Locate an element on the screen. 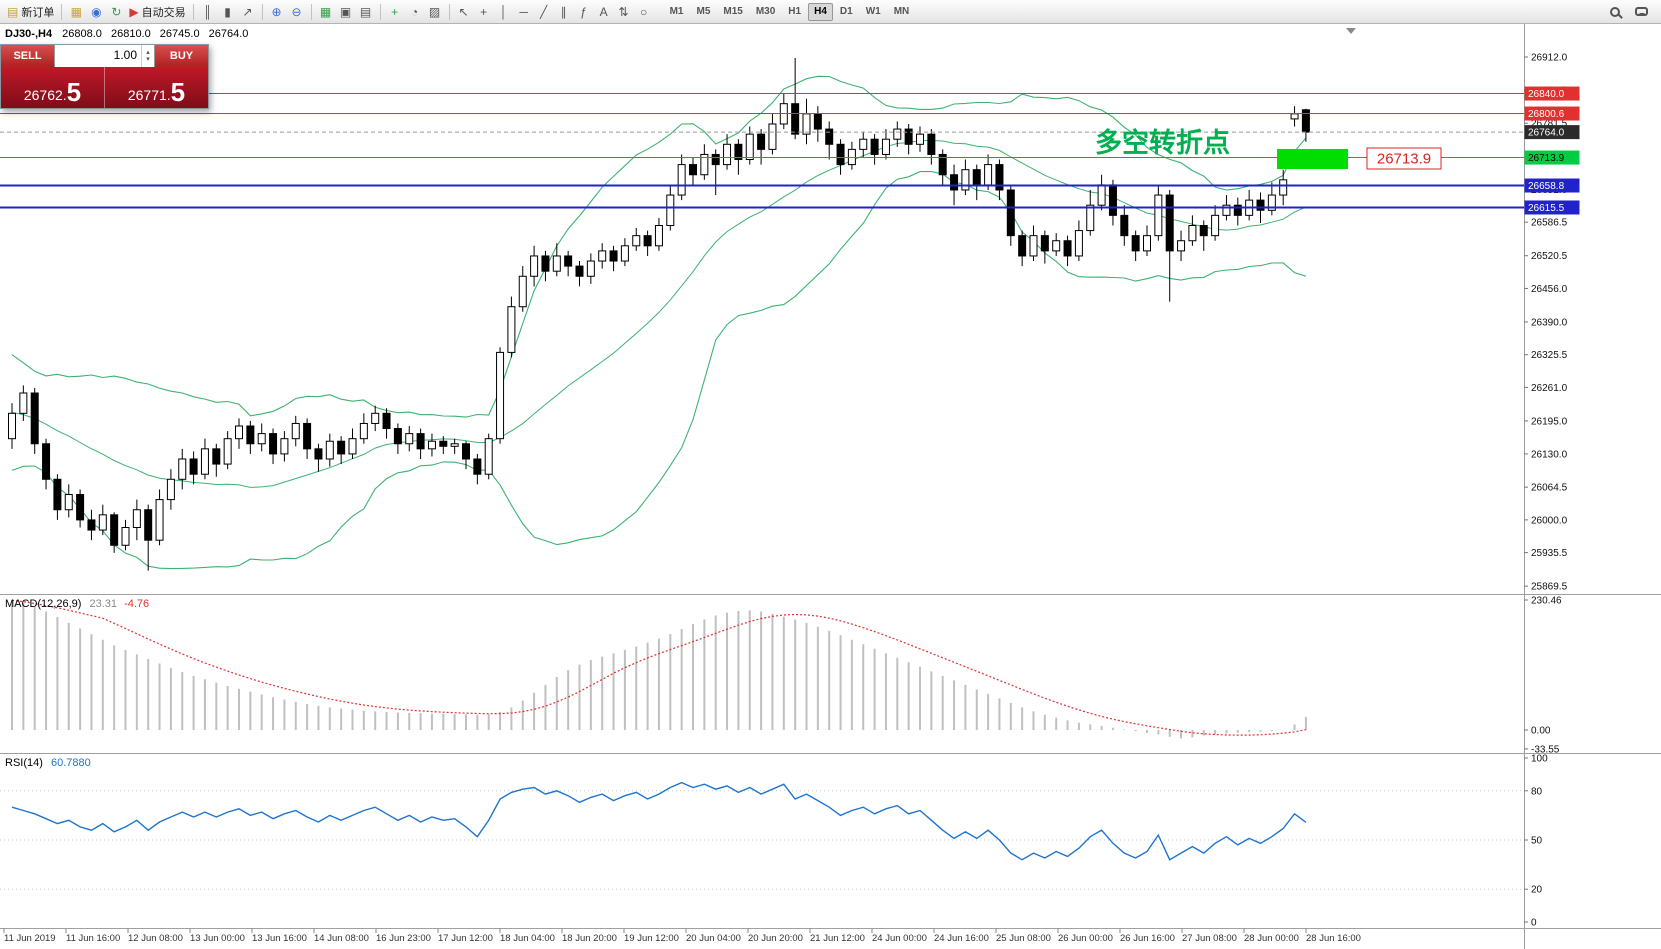  fibonacci-icon: ƒ is located at coordinates (584, 12).